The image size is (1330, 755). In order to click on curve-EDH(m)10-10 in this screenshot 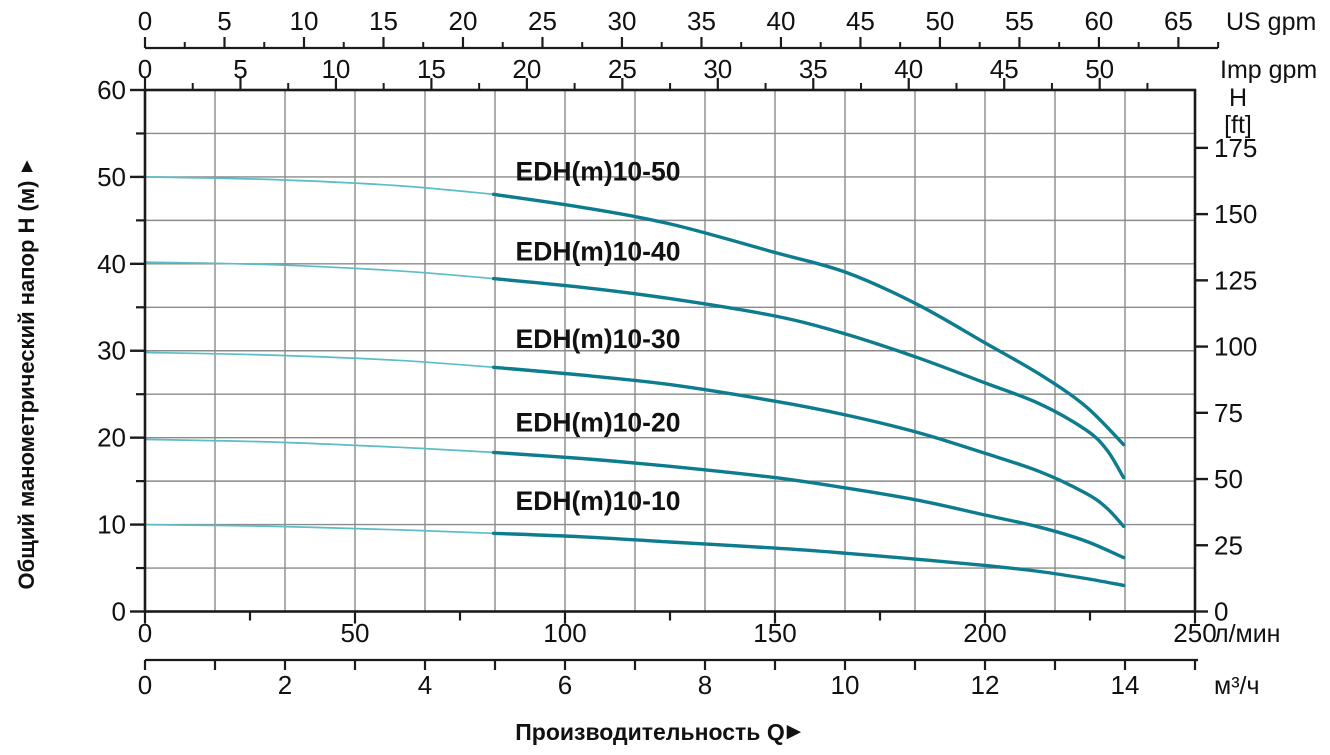, I will do `click(808, 559)`.